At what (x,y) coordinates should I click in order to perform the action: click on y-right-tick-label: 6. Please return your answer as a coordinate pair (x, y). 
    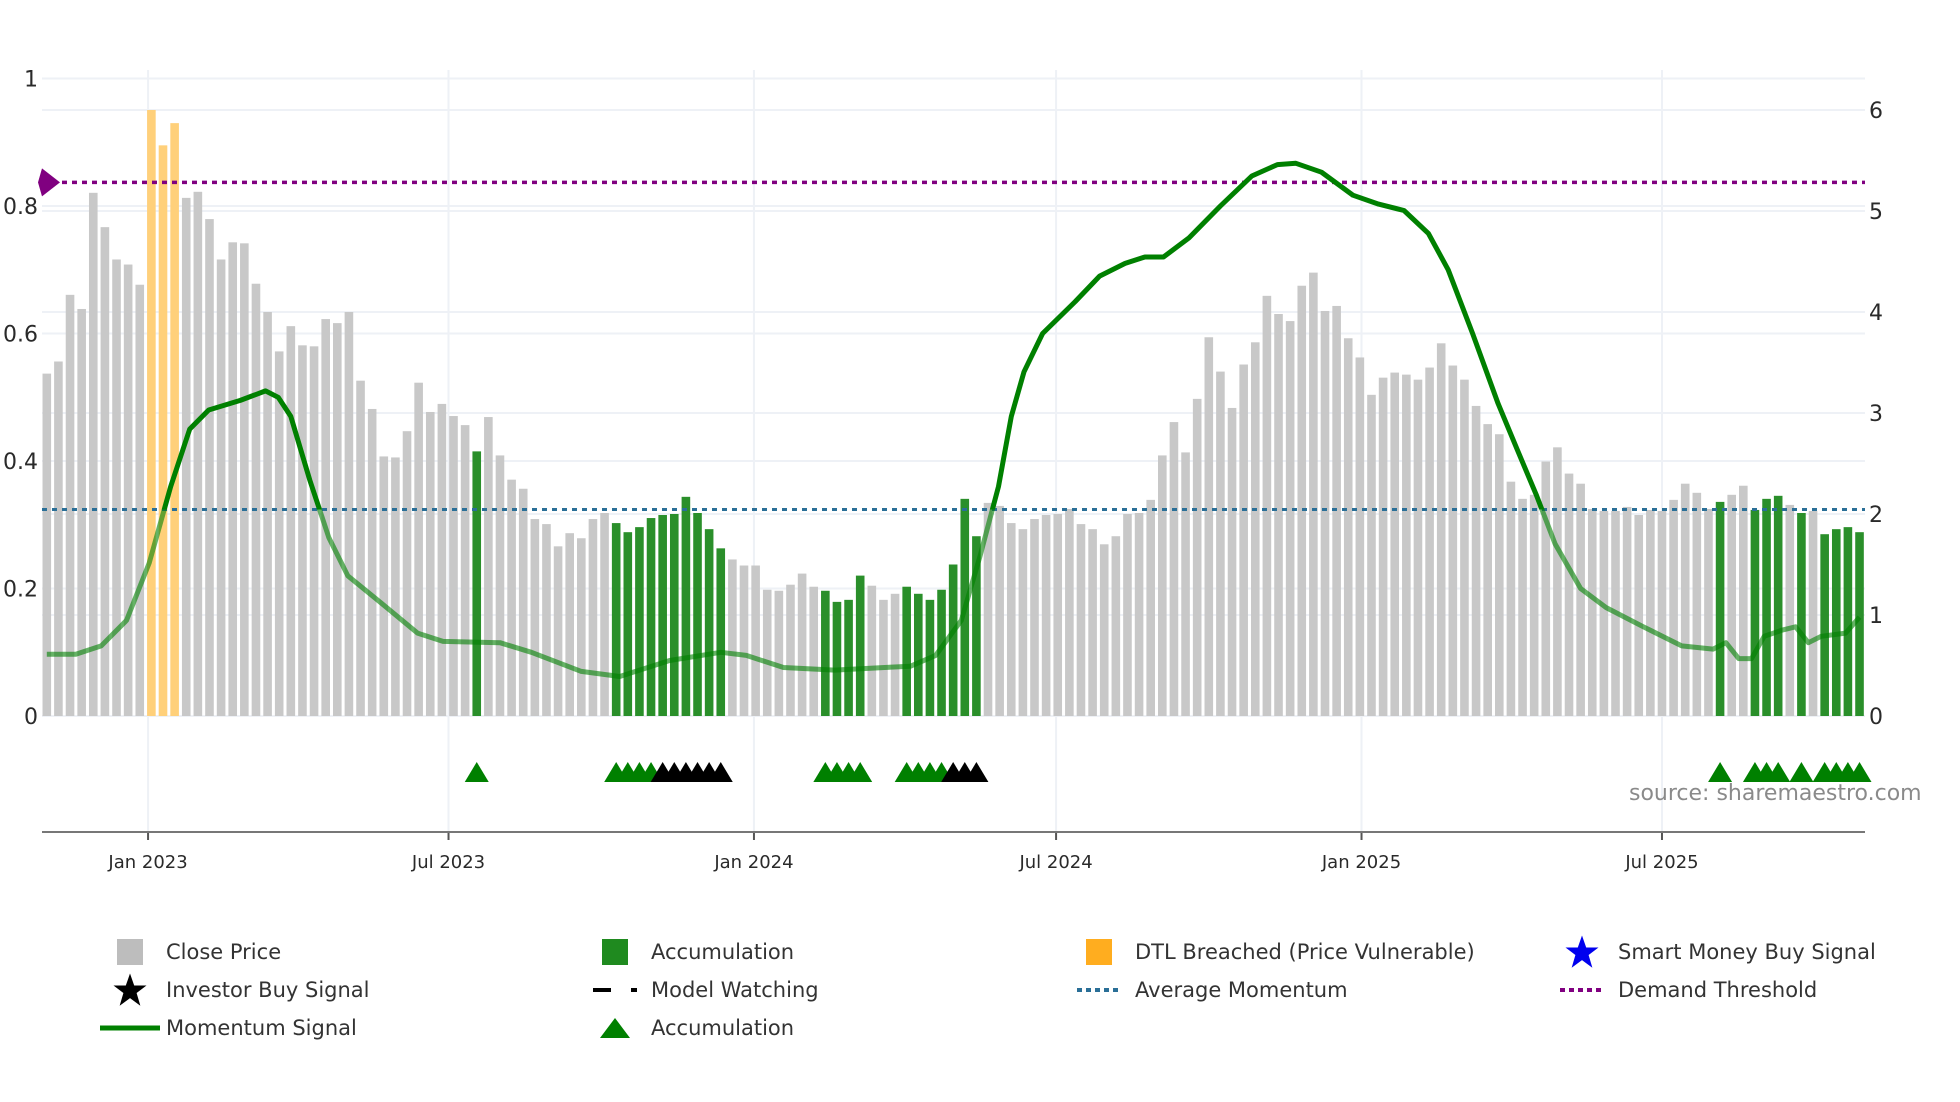
    Looking at the image, I should click on (1876, 111).